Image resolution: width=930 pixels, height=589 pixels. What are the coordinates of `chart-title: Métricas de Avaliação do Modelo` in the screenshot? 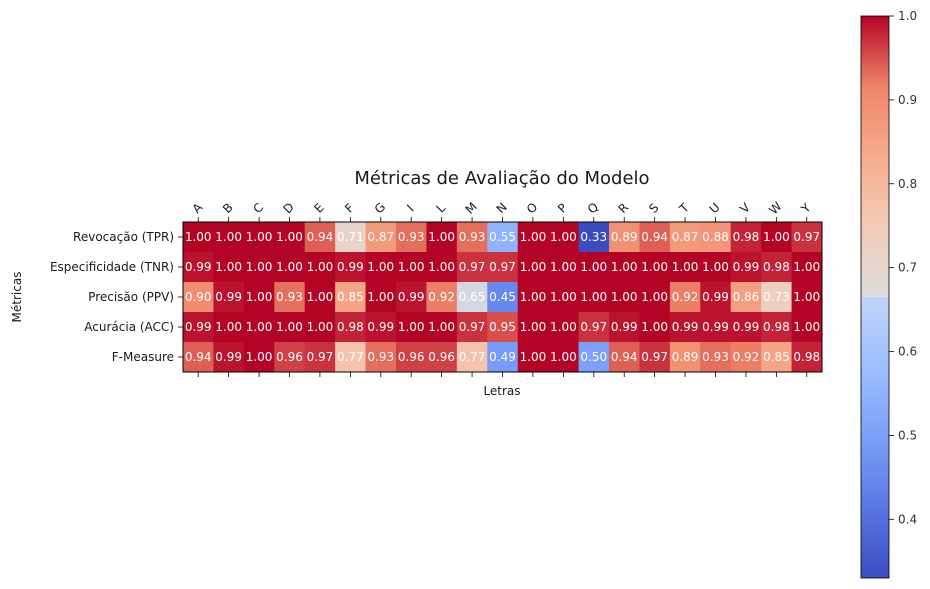 It's located at (501, 178).